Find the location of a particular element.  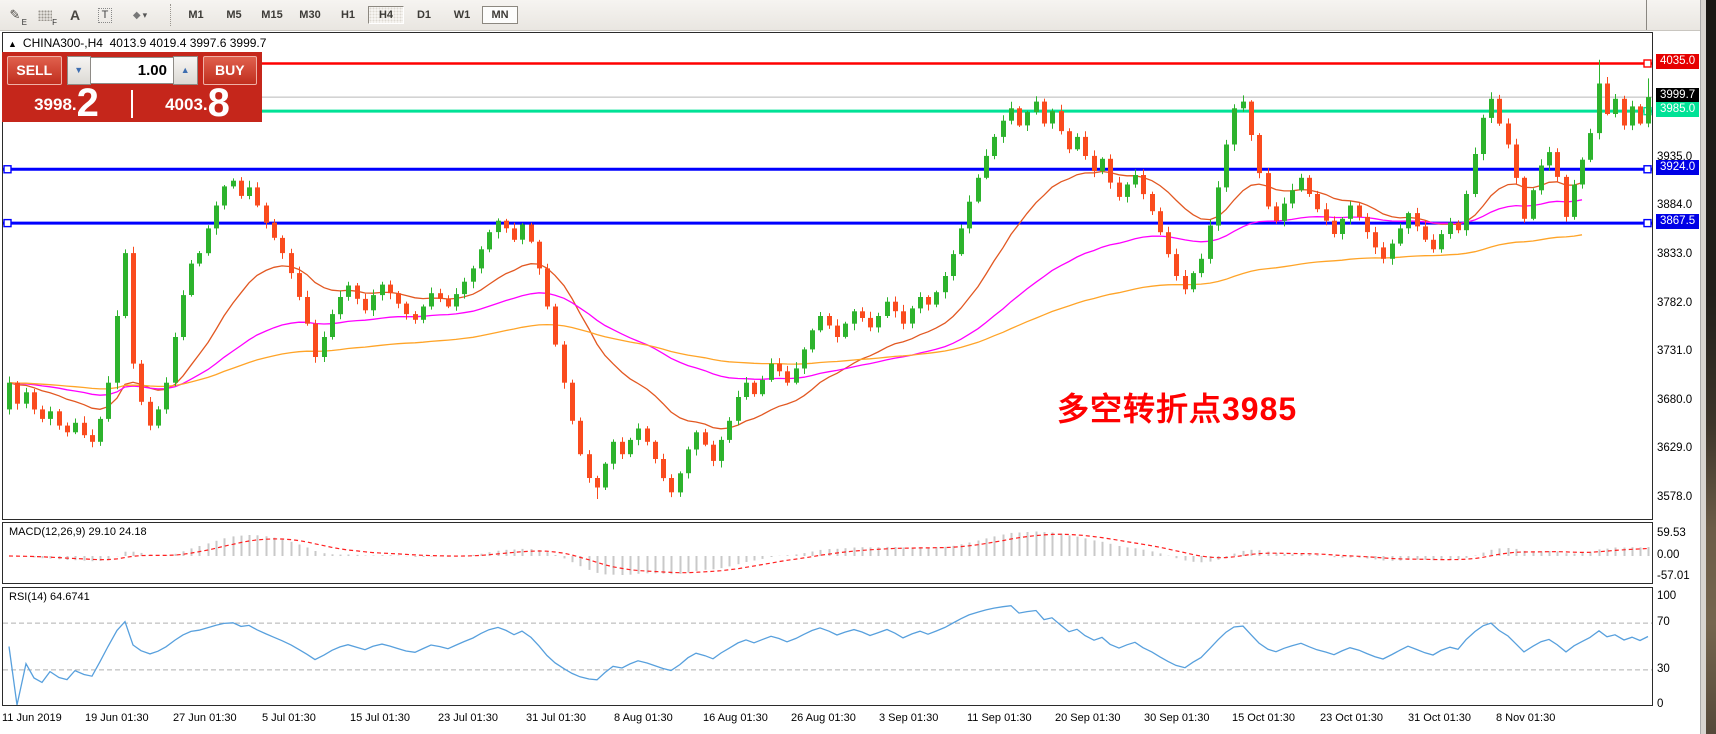

tab-timeframe-H1: H1 is located at coordinates (348, 15).